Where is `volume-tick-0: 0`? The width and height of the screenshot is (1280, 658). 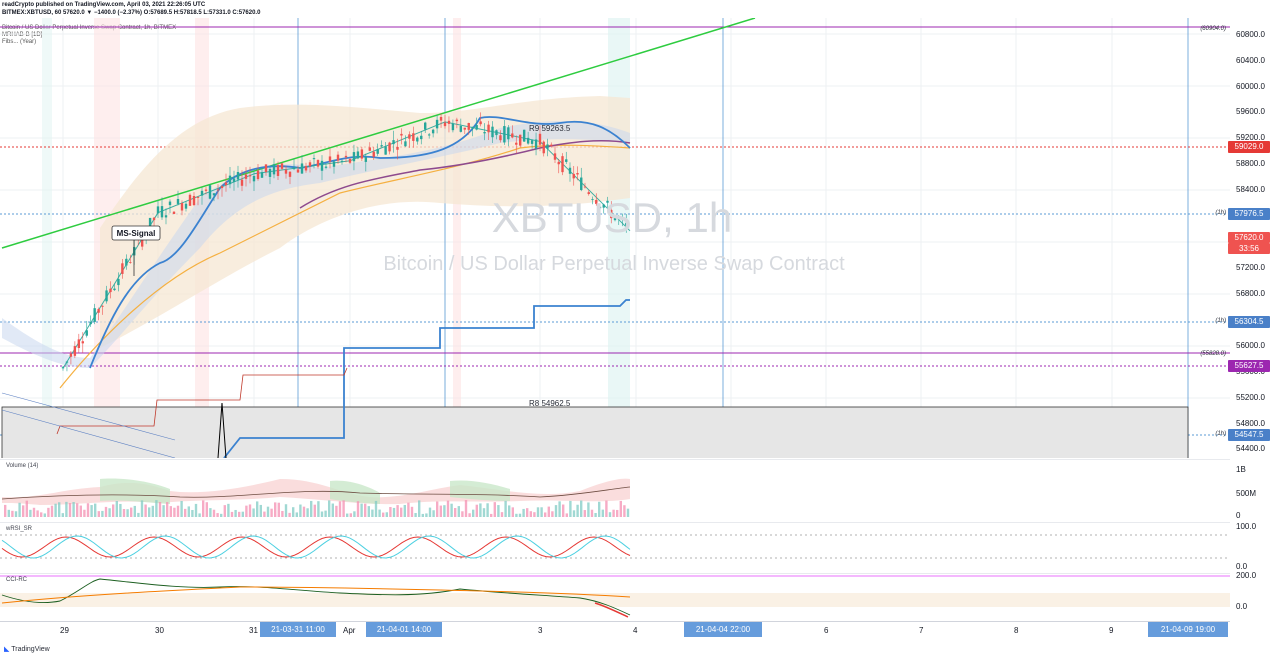 volume-tick-0: 0 is located at coordinates (1238, 515).